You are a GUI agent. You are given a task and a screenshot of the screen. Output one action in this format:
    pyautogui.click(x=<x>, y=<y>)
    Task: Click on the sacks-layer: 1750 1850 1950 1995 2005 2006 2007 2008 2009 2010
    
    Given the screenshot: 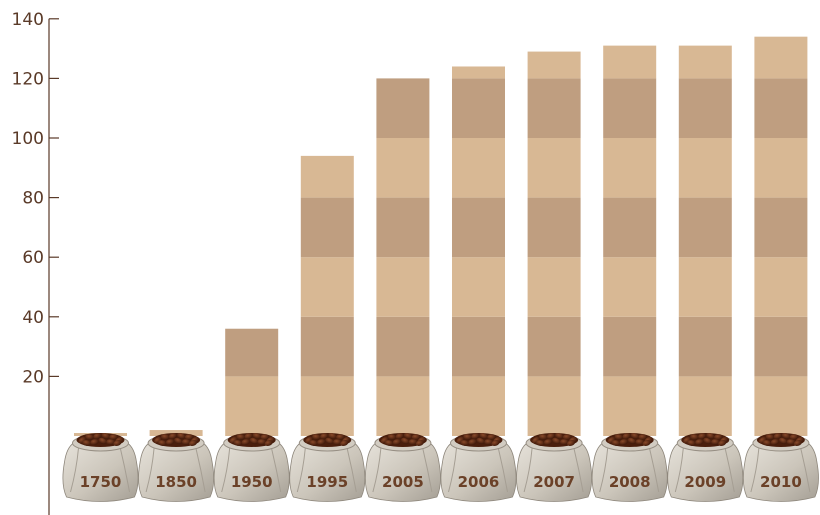 What is the action you would take?
    pyautogui.click(x=440, y=467)
    